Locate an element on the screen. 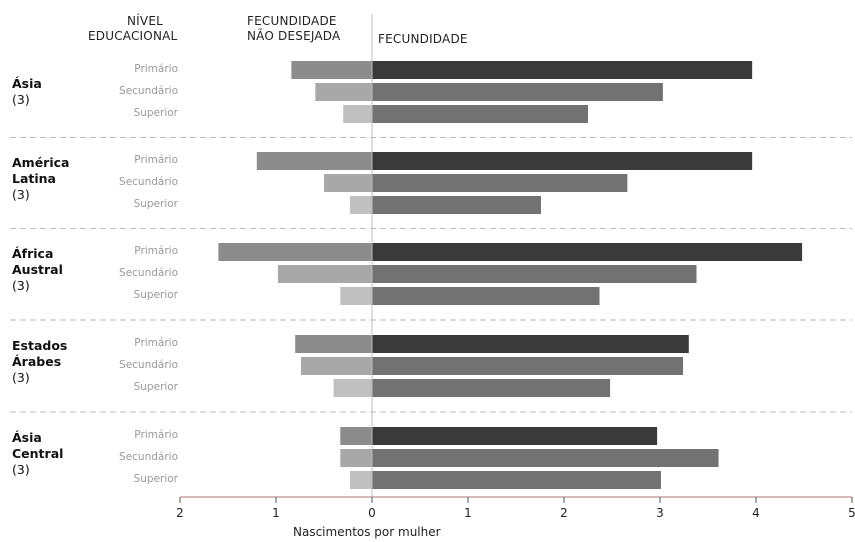  header-fertility-line1: FECUNDIDADE is located at coordinates (423, 39).